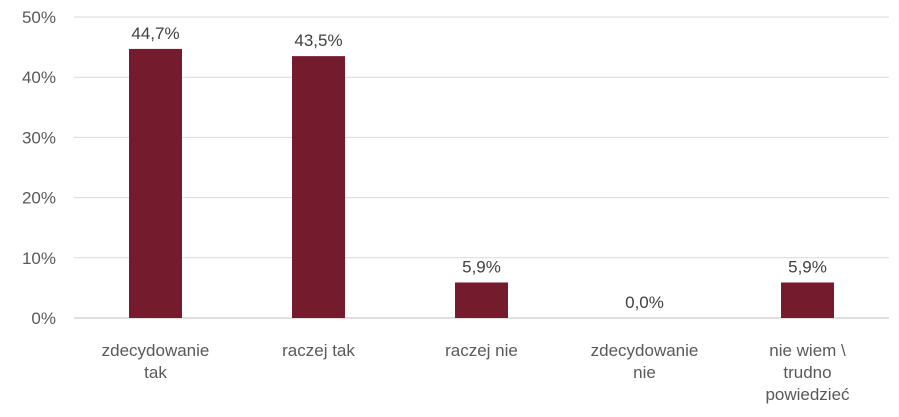  What do you see at coordinates (155, 372) in the screenshot?
I see `x-category-label: tak` at bounding box center [155, 372].